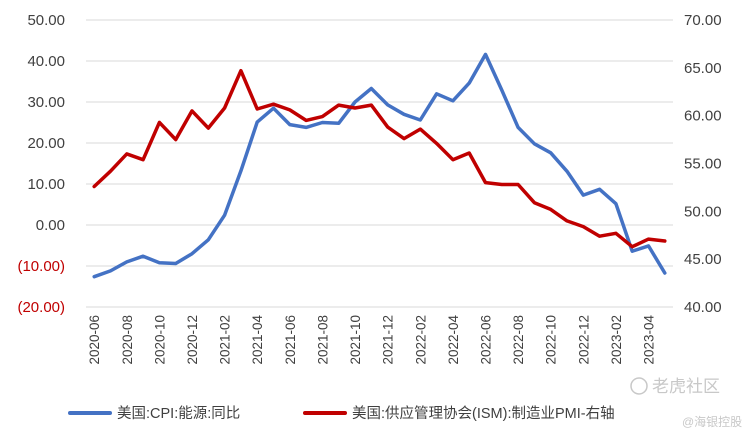 The image size is (750, 435). I want to click on legend-label-ism-pmi: 美国:供应管理协会(ISM):制造业PMI-右轴, so click(483, 413).